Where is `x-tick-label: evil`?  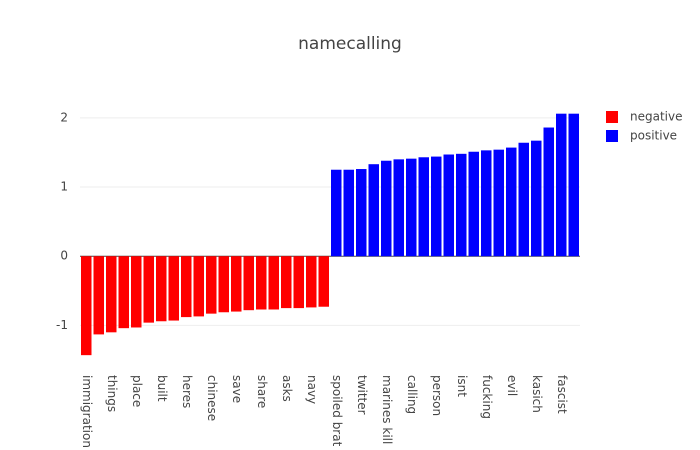 x-tick-label: evil is located at coordinates (512, 385).